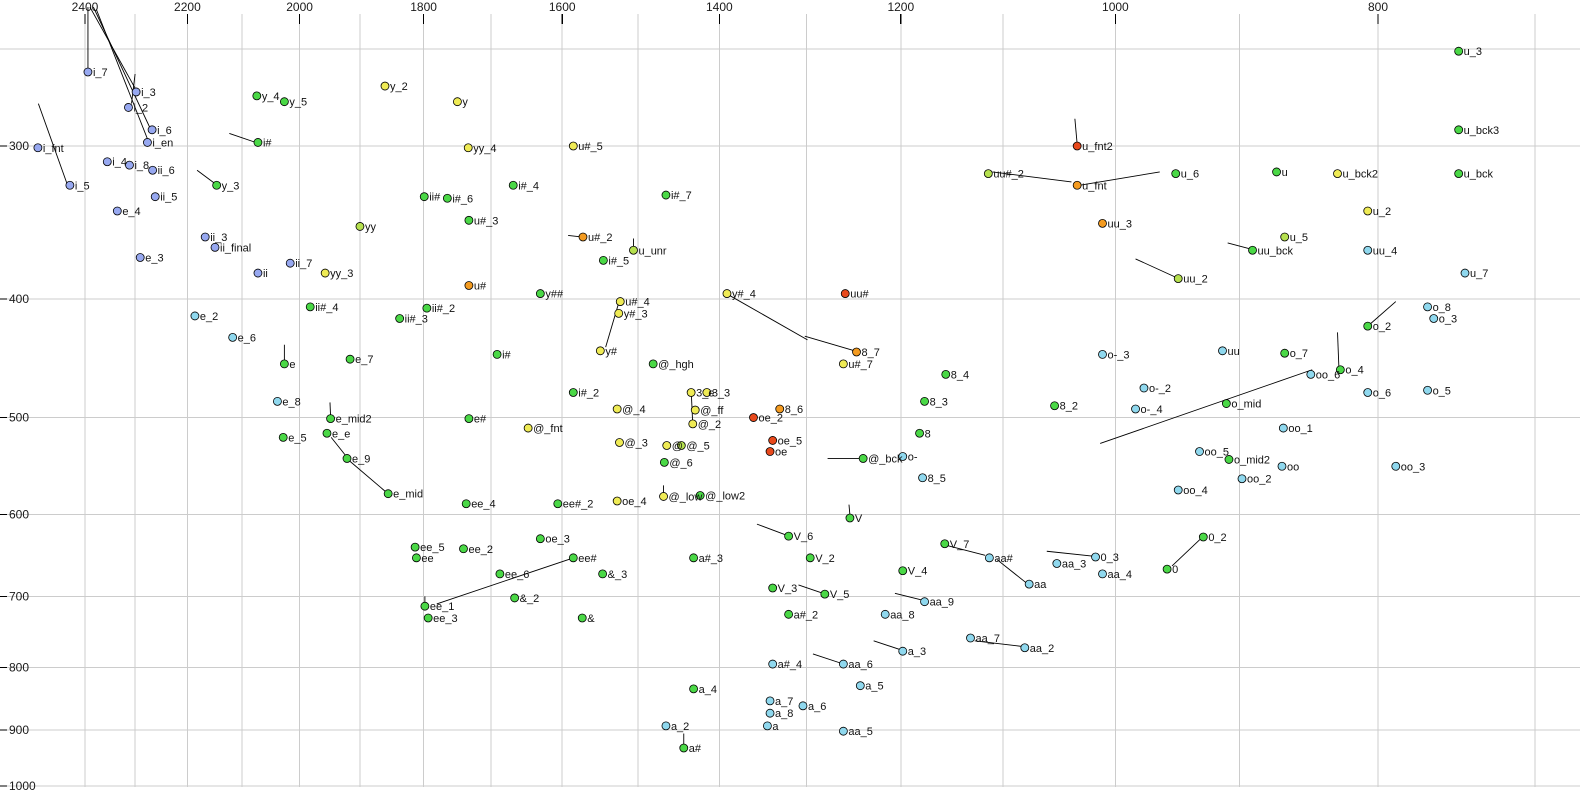  Describe the element at coordinates (1115, 7) in the screenshot. I see `x-axis-tick-label: 1000` at that location.